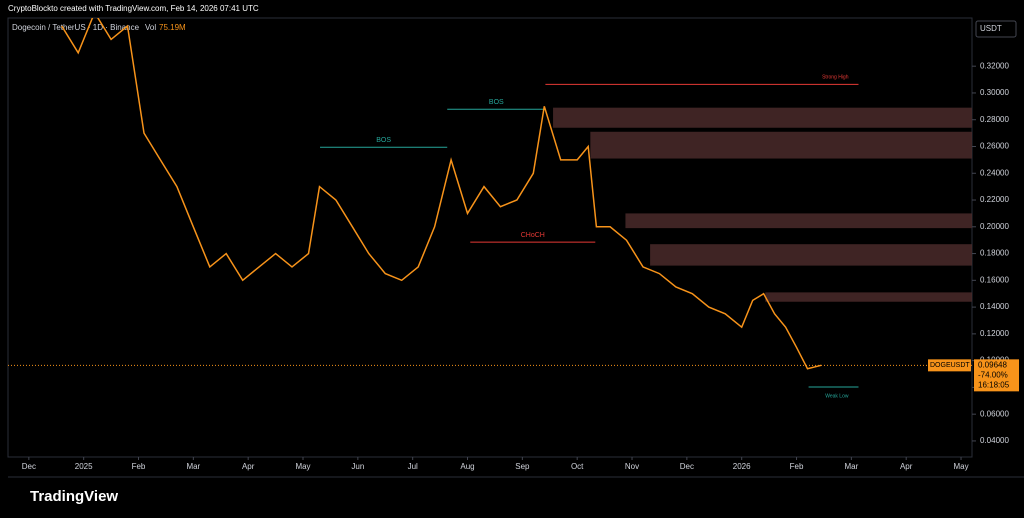 This screenshot has height=518, width=1024. I want to click on y-tick-label: 0.24000, so click(994, 172).